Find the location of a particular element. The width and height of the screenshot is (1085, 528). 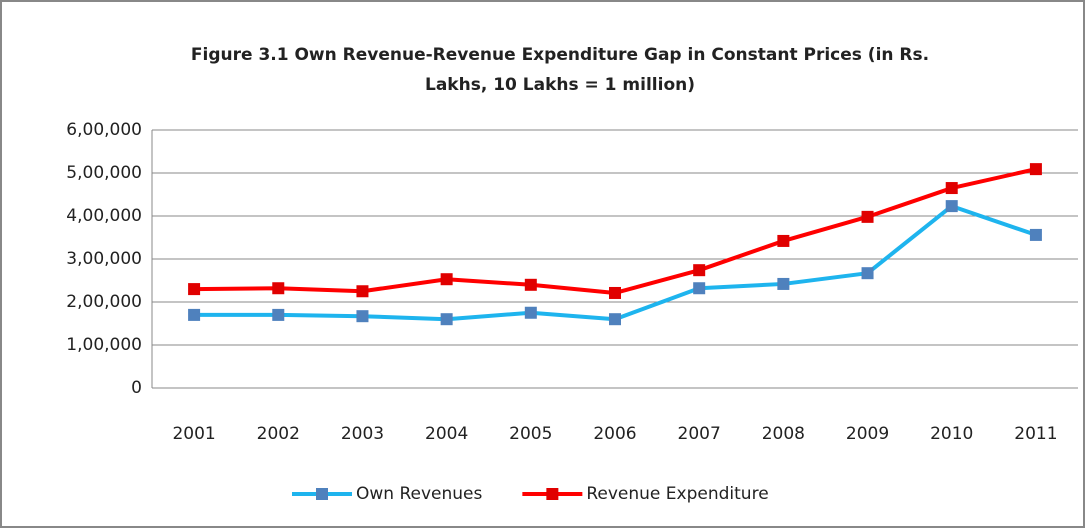

y-tick-label: 3,00,000 is located at coordinates (104, 259).